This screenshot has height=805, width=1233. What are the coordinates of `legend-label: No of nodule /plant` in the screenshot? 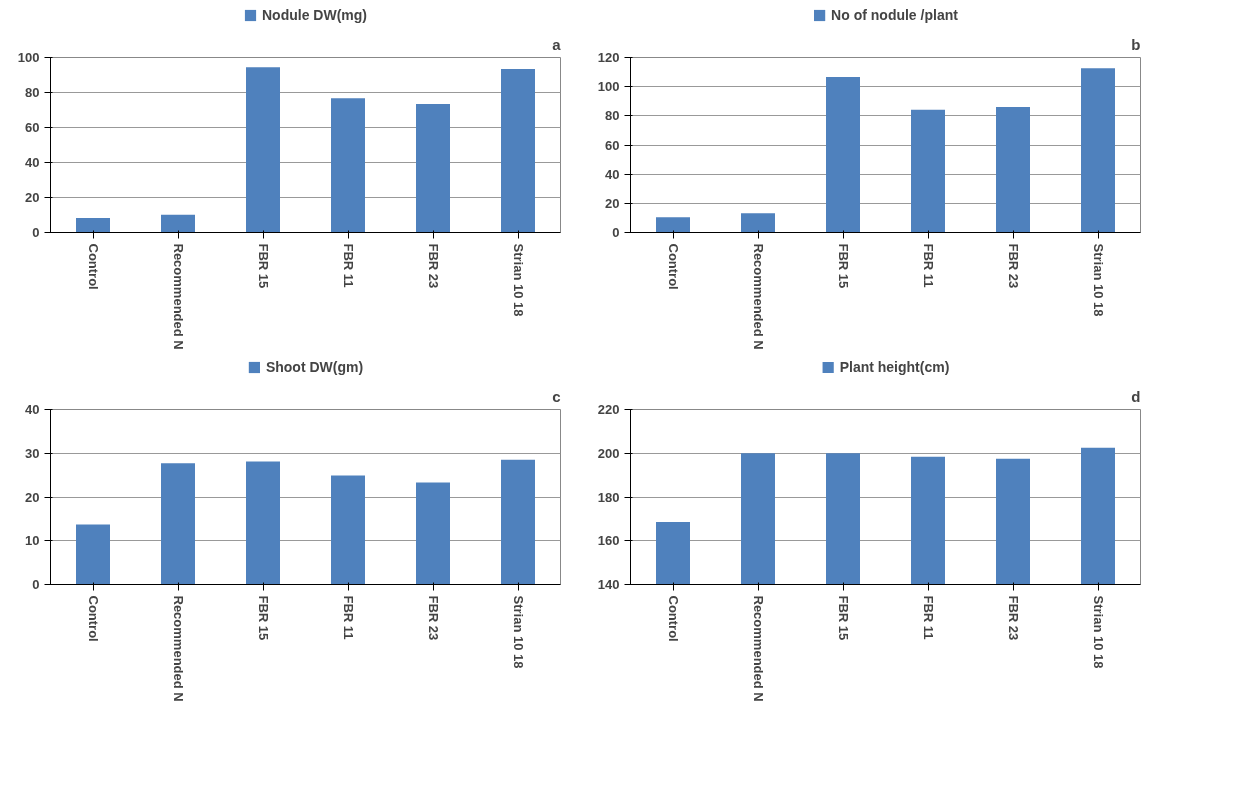 It's located at (894, 15).